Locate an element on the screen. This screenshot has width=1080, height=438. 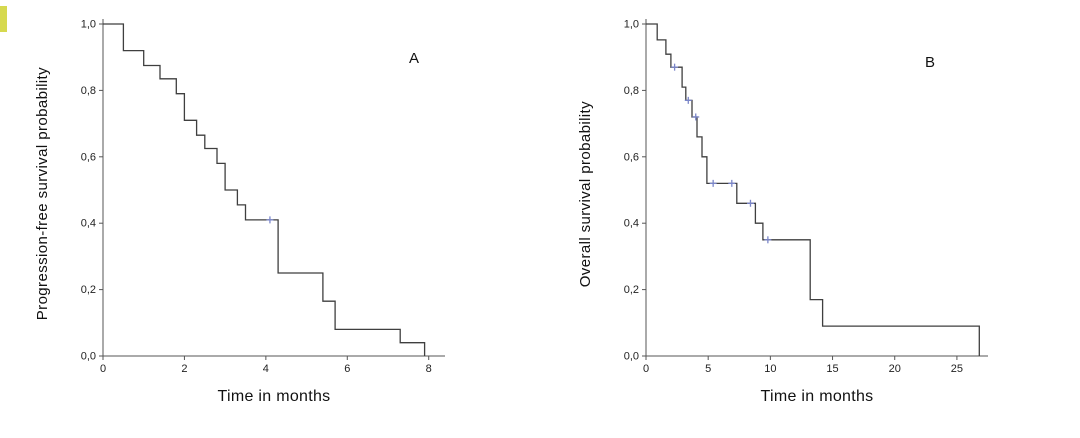
panel-a-letter: A is located at coordinates (414, 58).